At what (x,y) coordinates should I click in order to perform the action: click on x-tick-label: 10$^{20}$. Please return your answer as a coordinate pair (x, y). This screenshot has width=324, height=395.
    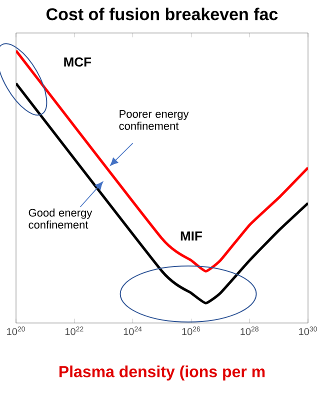
    Looking at the image, I should click on (16, 331).